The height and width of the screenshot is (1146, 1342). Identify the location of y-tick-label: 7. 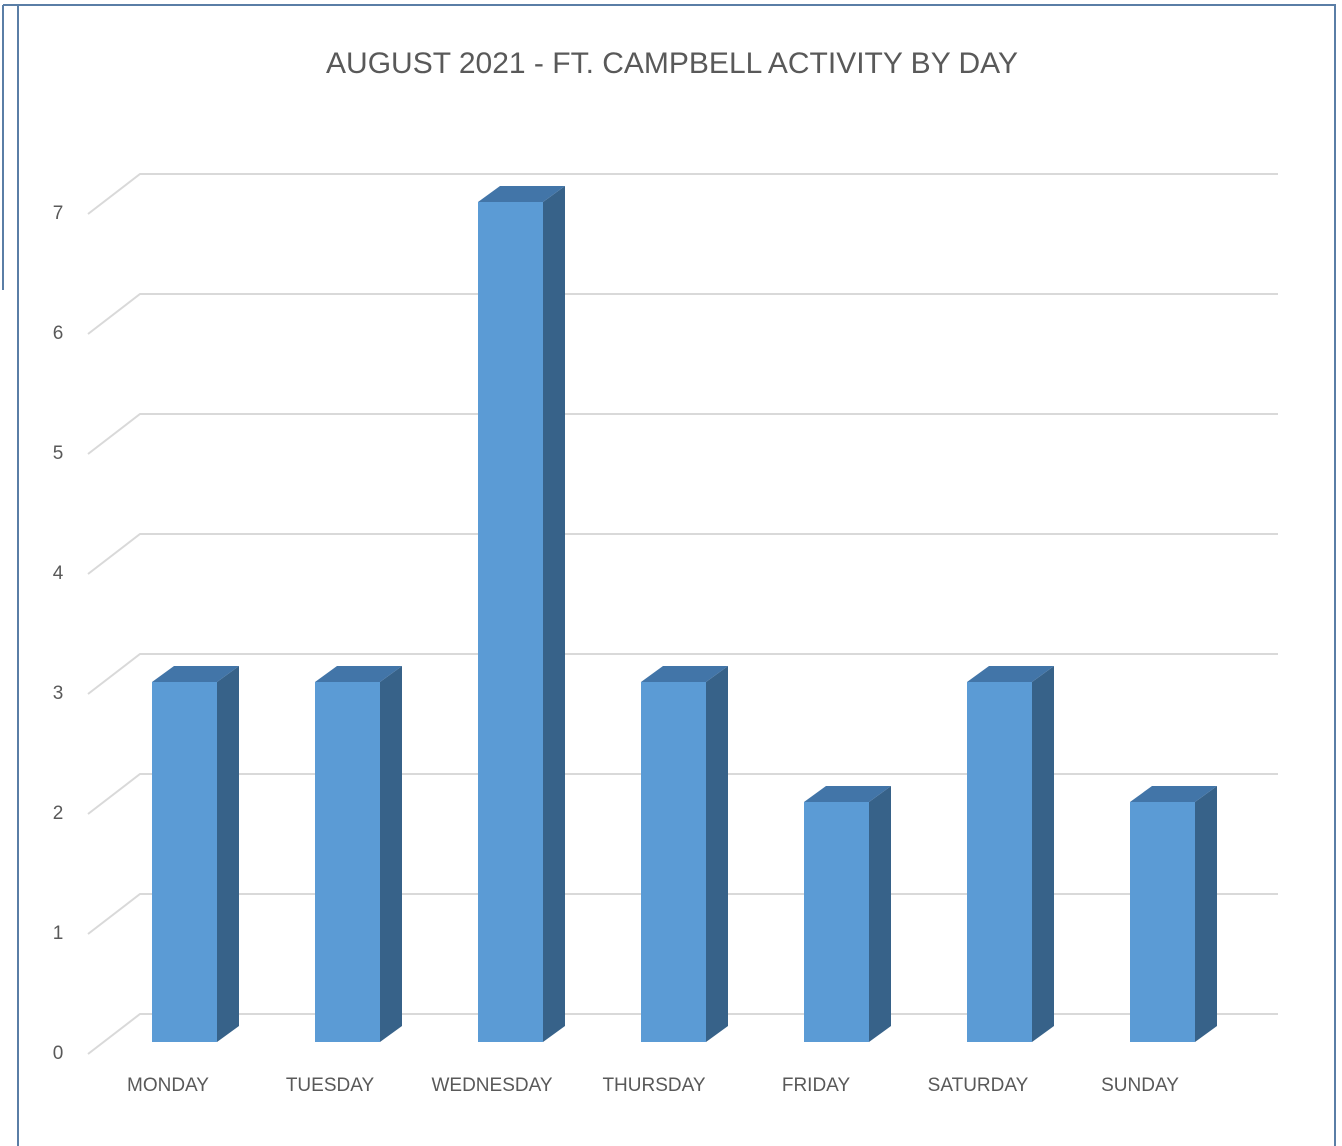
(58, 213).